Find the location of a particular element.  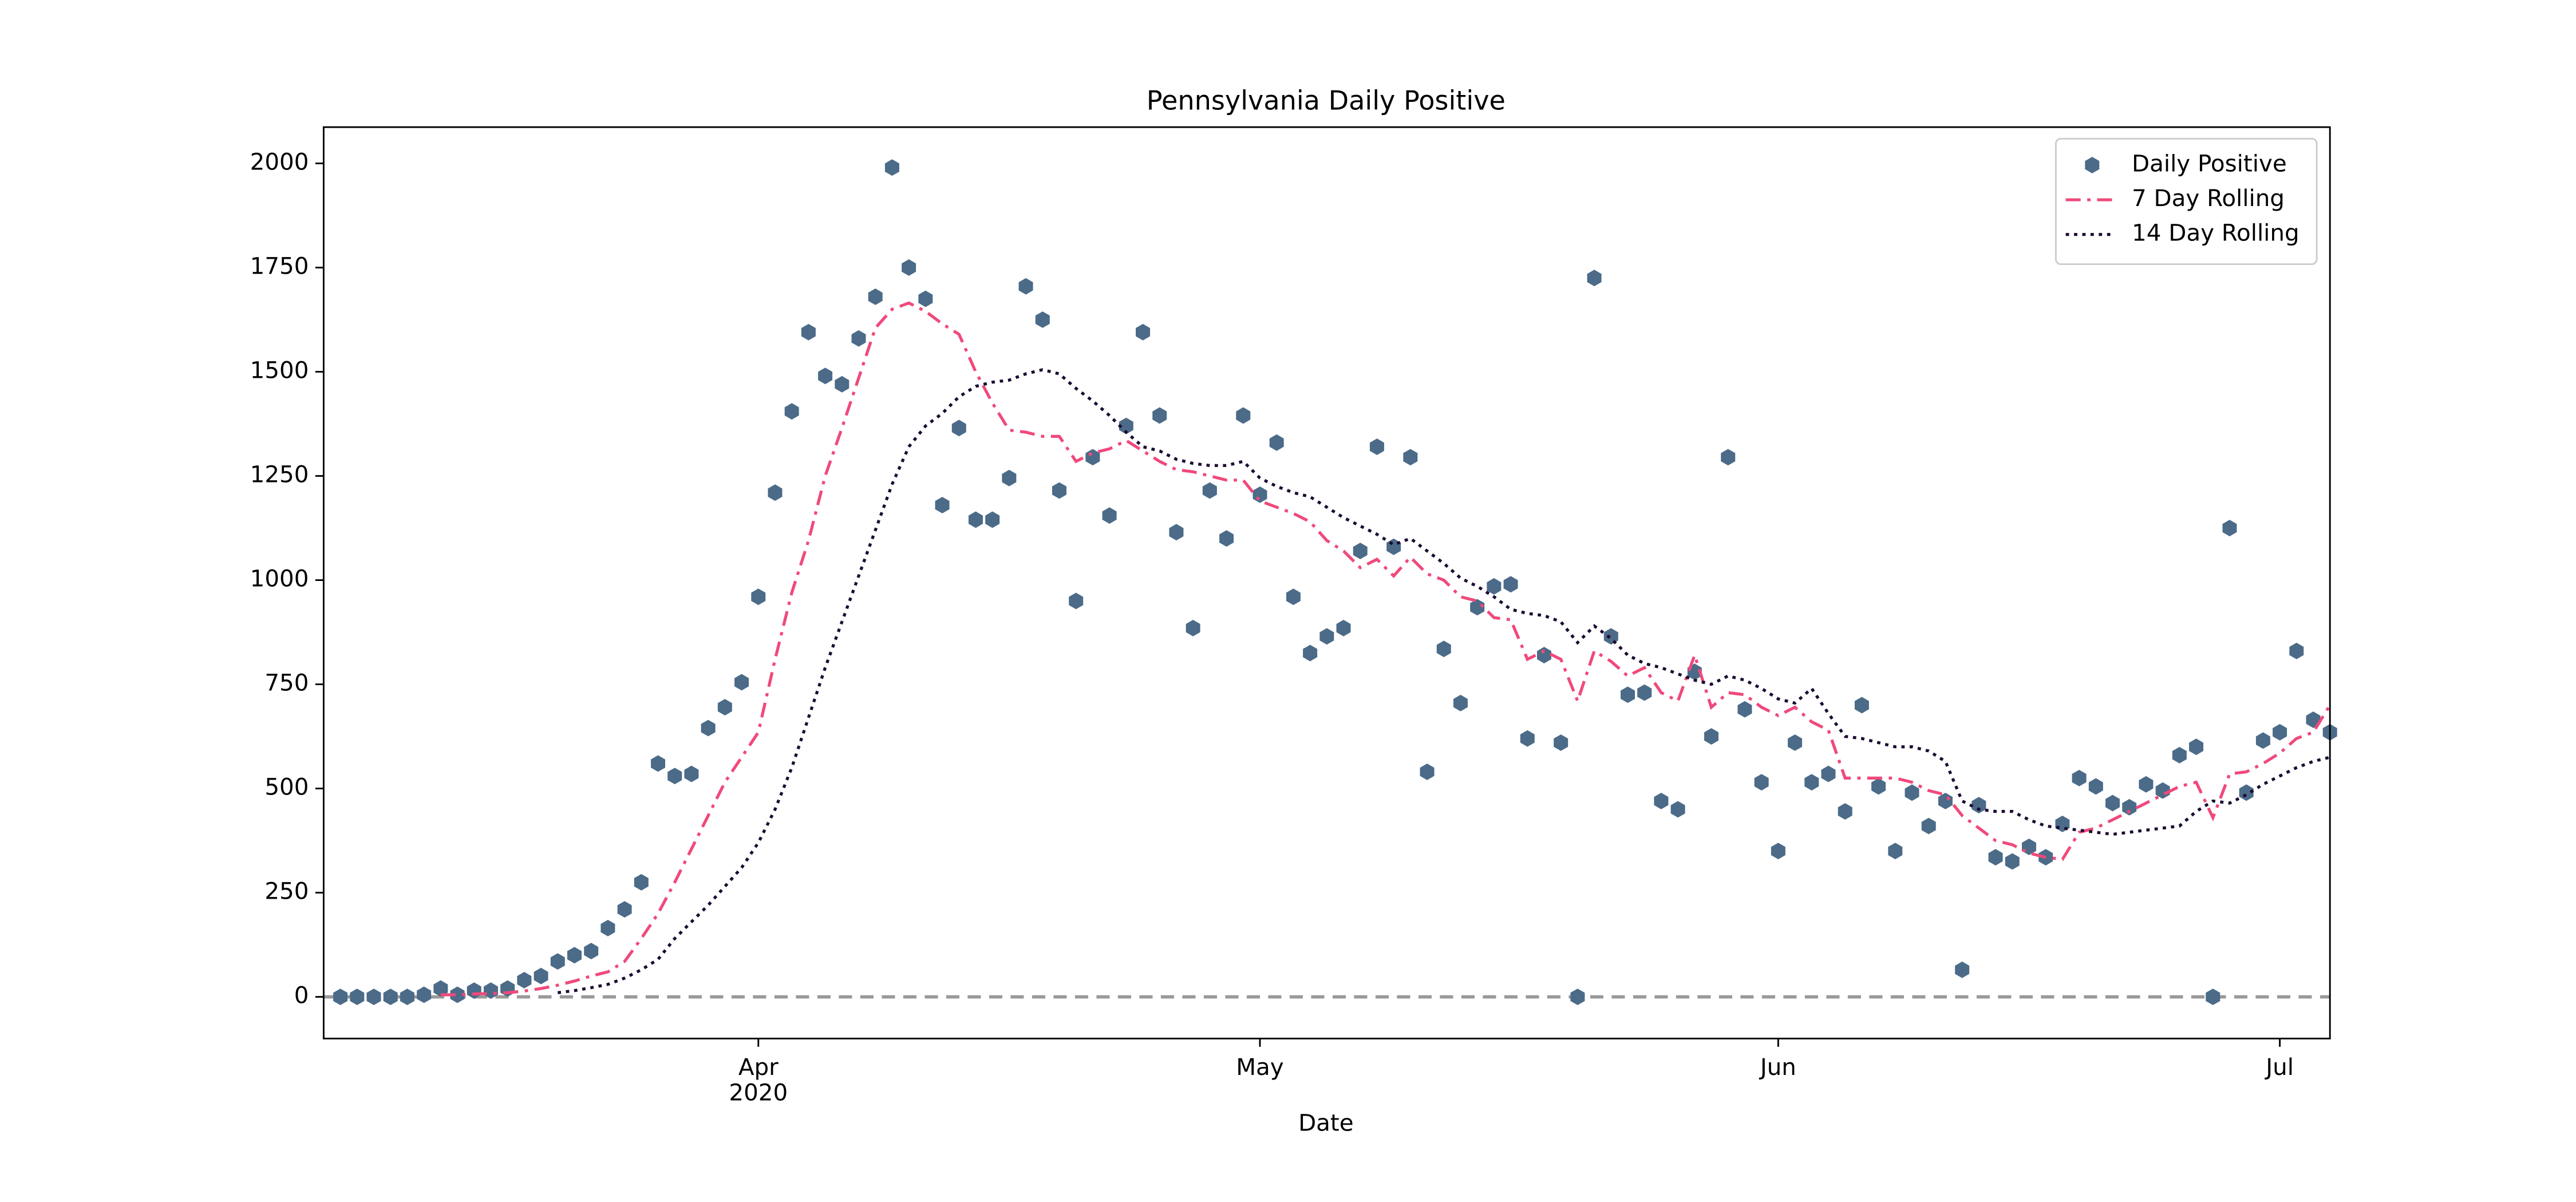

x-axis-label: Date is located at coordinates (1326, 1123).